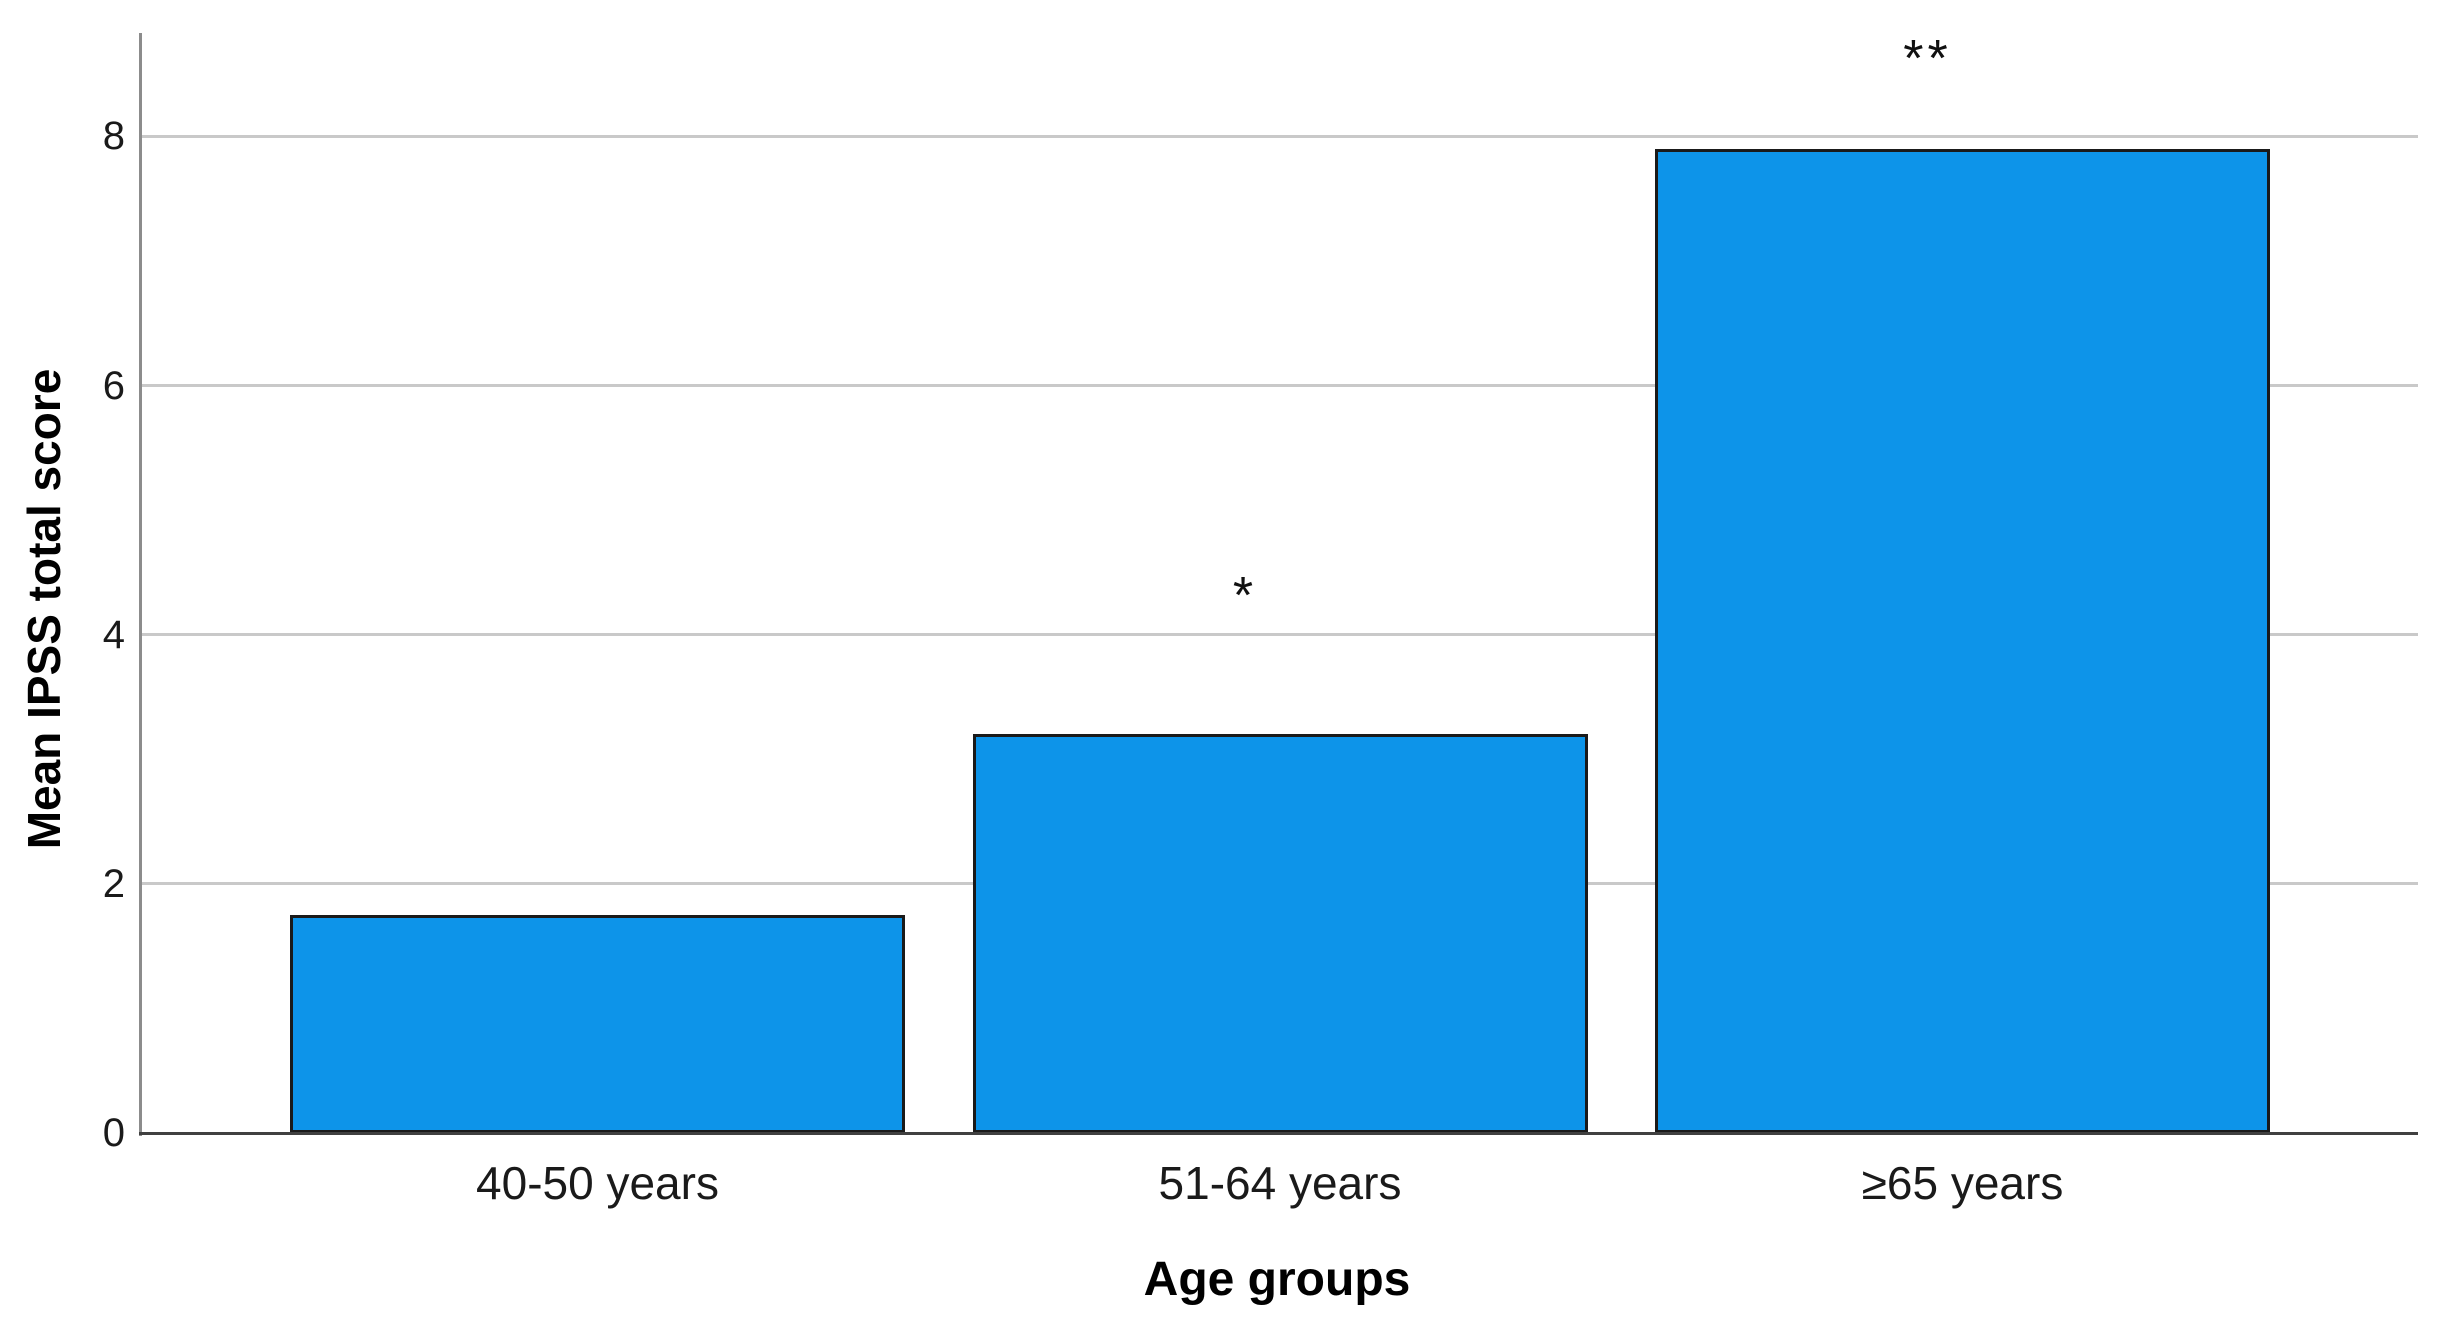 This screenshot has height=1335, width=2443. What do you see at coordinates (113, 385) in the screenshot?
I see `y-tick-label-6: 6` at bounding box center [113, 385].